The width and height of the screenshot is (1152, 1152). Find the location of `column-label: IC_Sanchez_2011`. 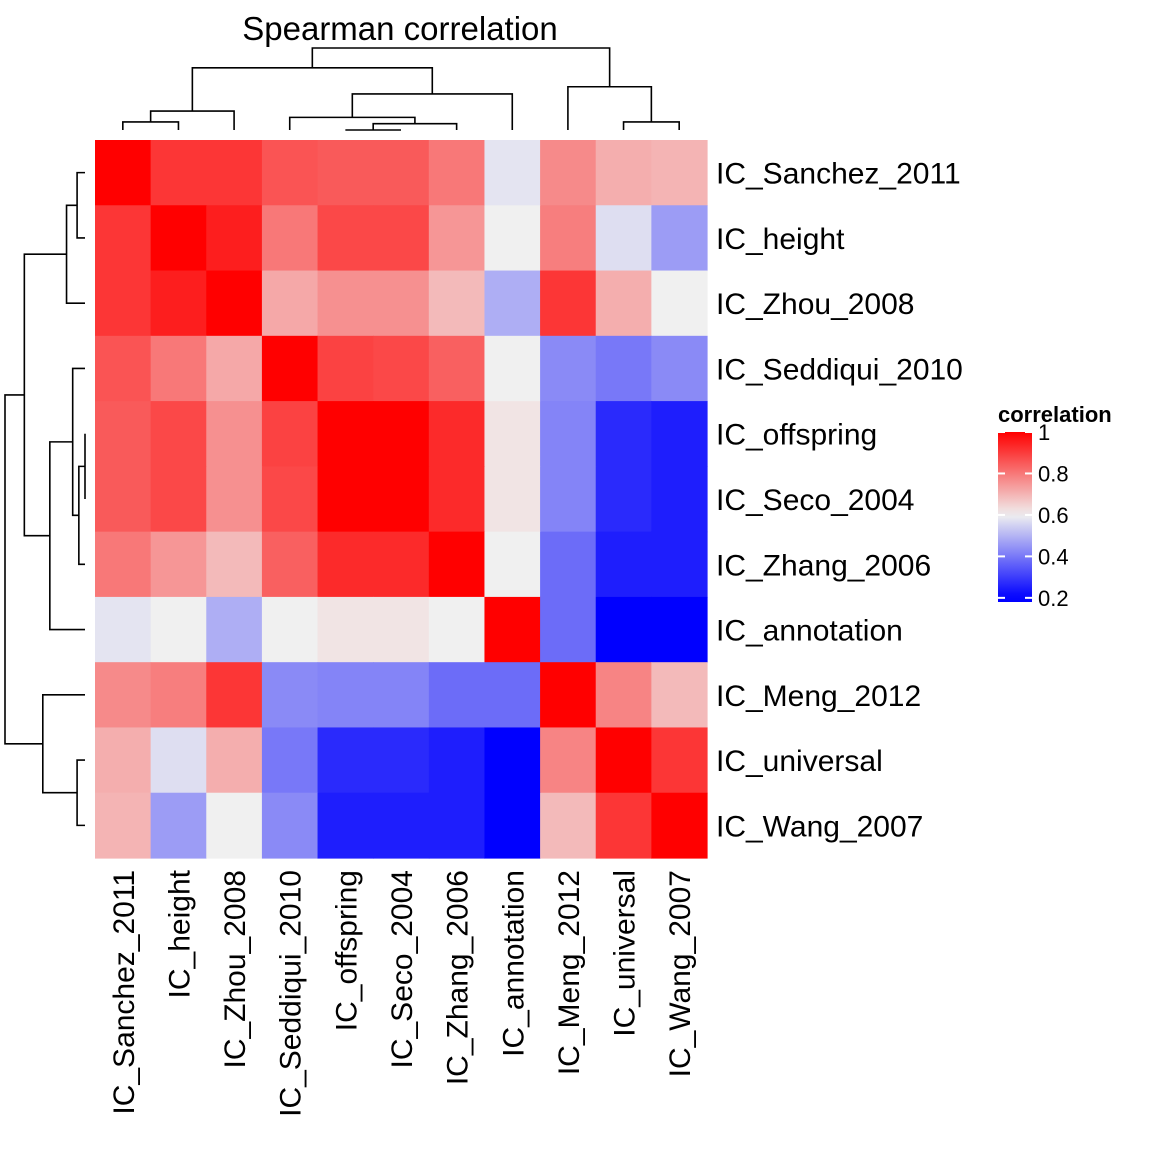

column-label: IC_Sanchez_2011 is located at coordinates (124, 992).